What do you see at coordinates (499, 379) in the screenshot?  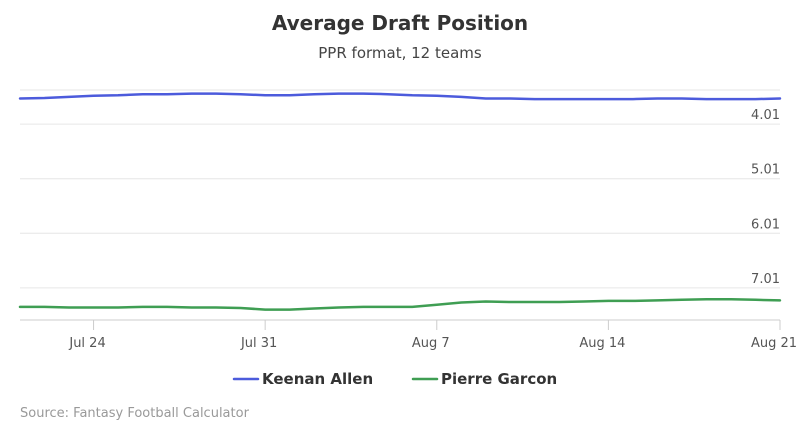 I see `legend-label: Pierre Garcon` at bounding box center [499, 379].